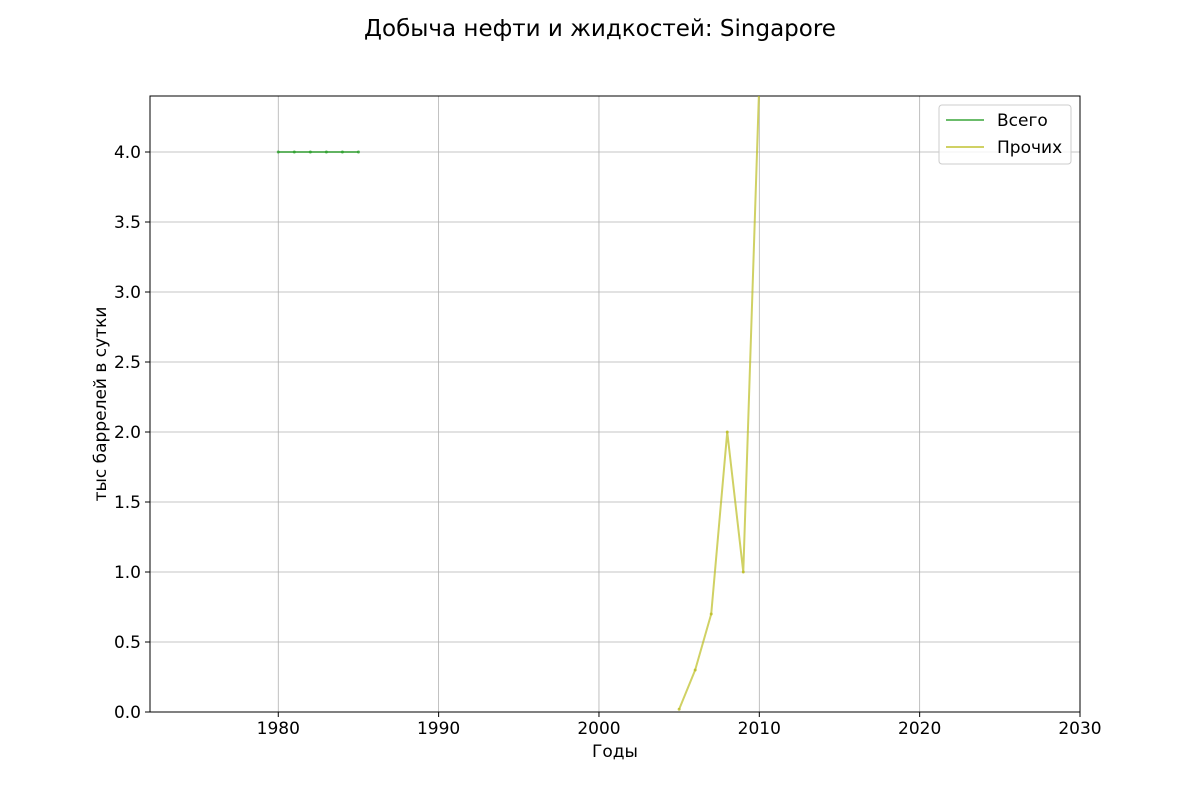  What do you see at coordinates (127, 363) in the screenshot?
I see `y-tick-label: 2.5` at bounding box center [127, 363].